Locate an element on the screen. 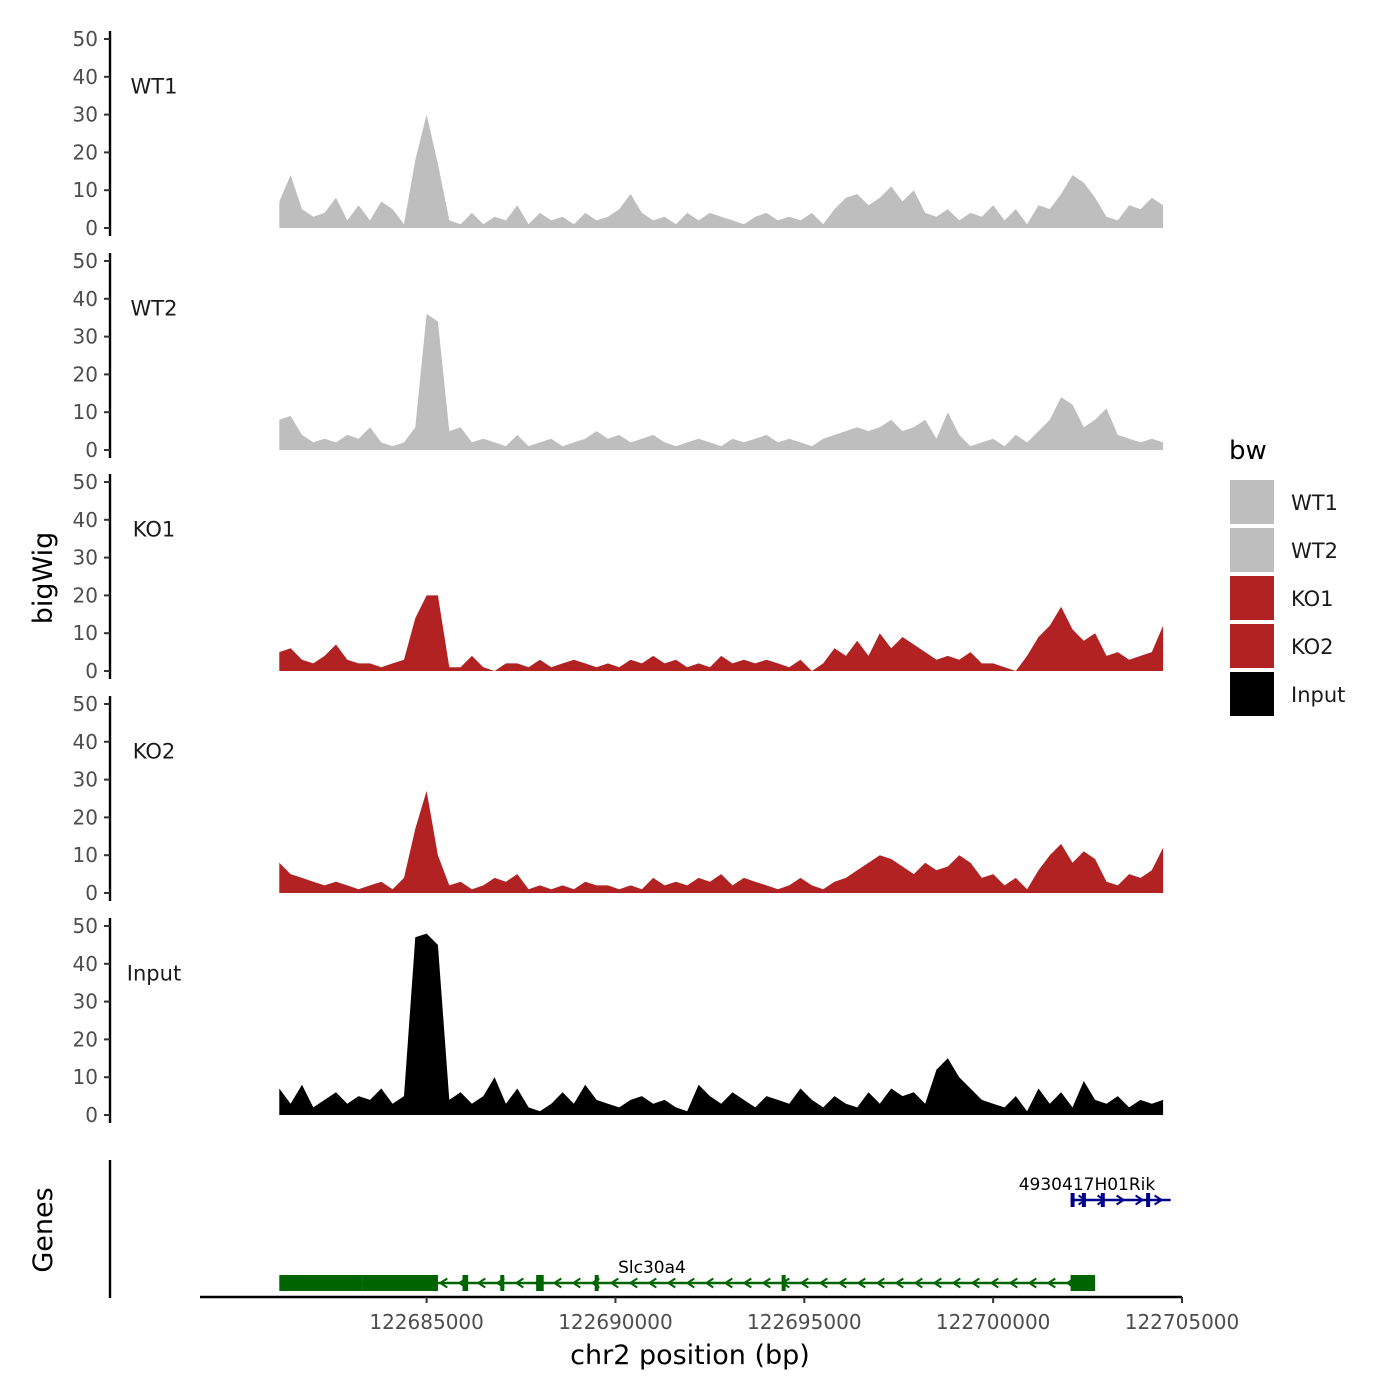 This screenshot has width=1400, height=1400. legend-item-wt1: WT1 is located at coordinates (1284, 502).